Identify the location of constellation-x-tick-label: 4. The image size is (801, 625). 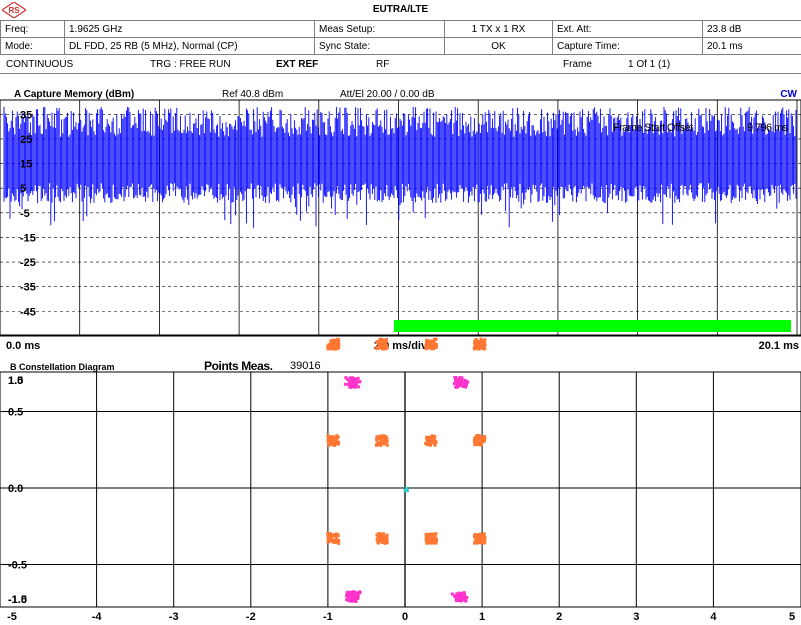
(713, 617).